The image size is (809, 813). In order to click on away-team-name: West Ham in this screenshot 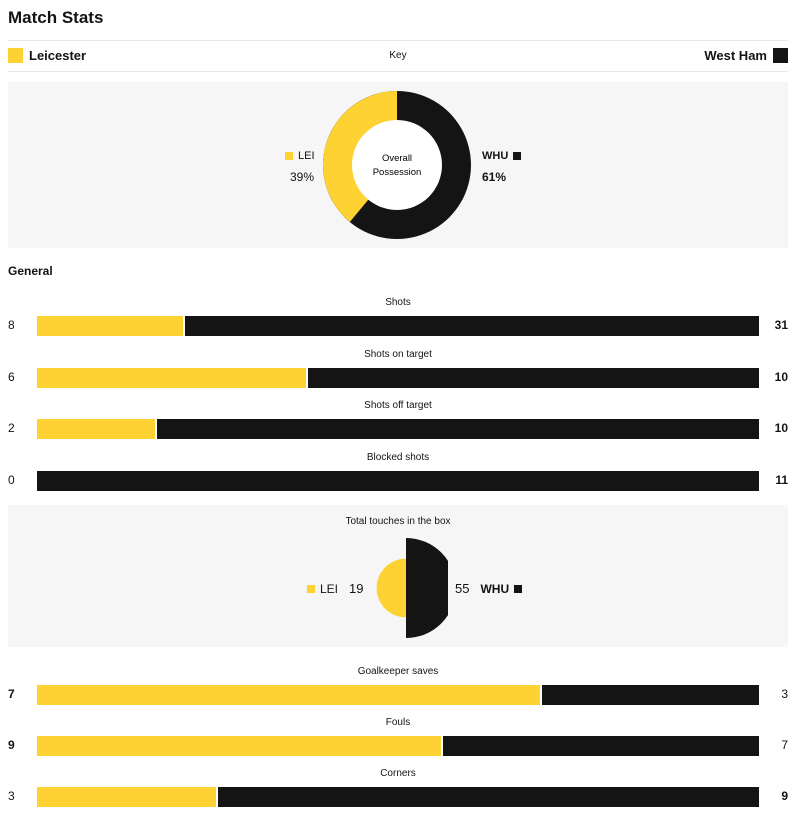, I will do `click(735, 55)`.